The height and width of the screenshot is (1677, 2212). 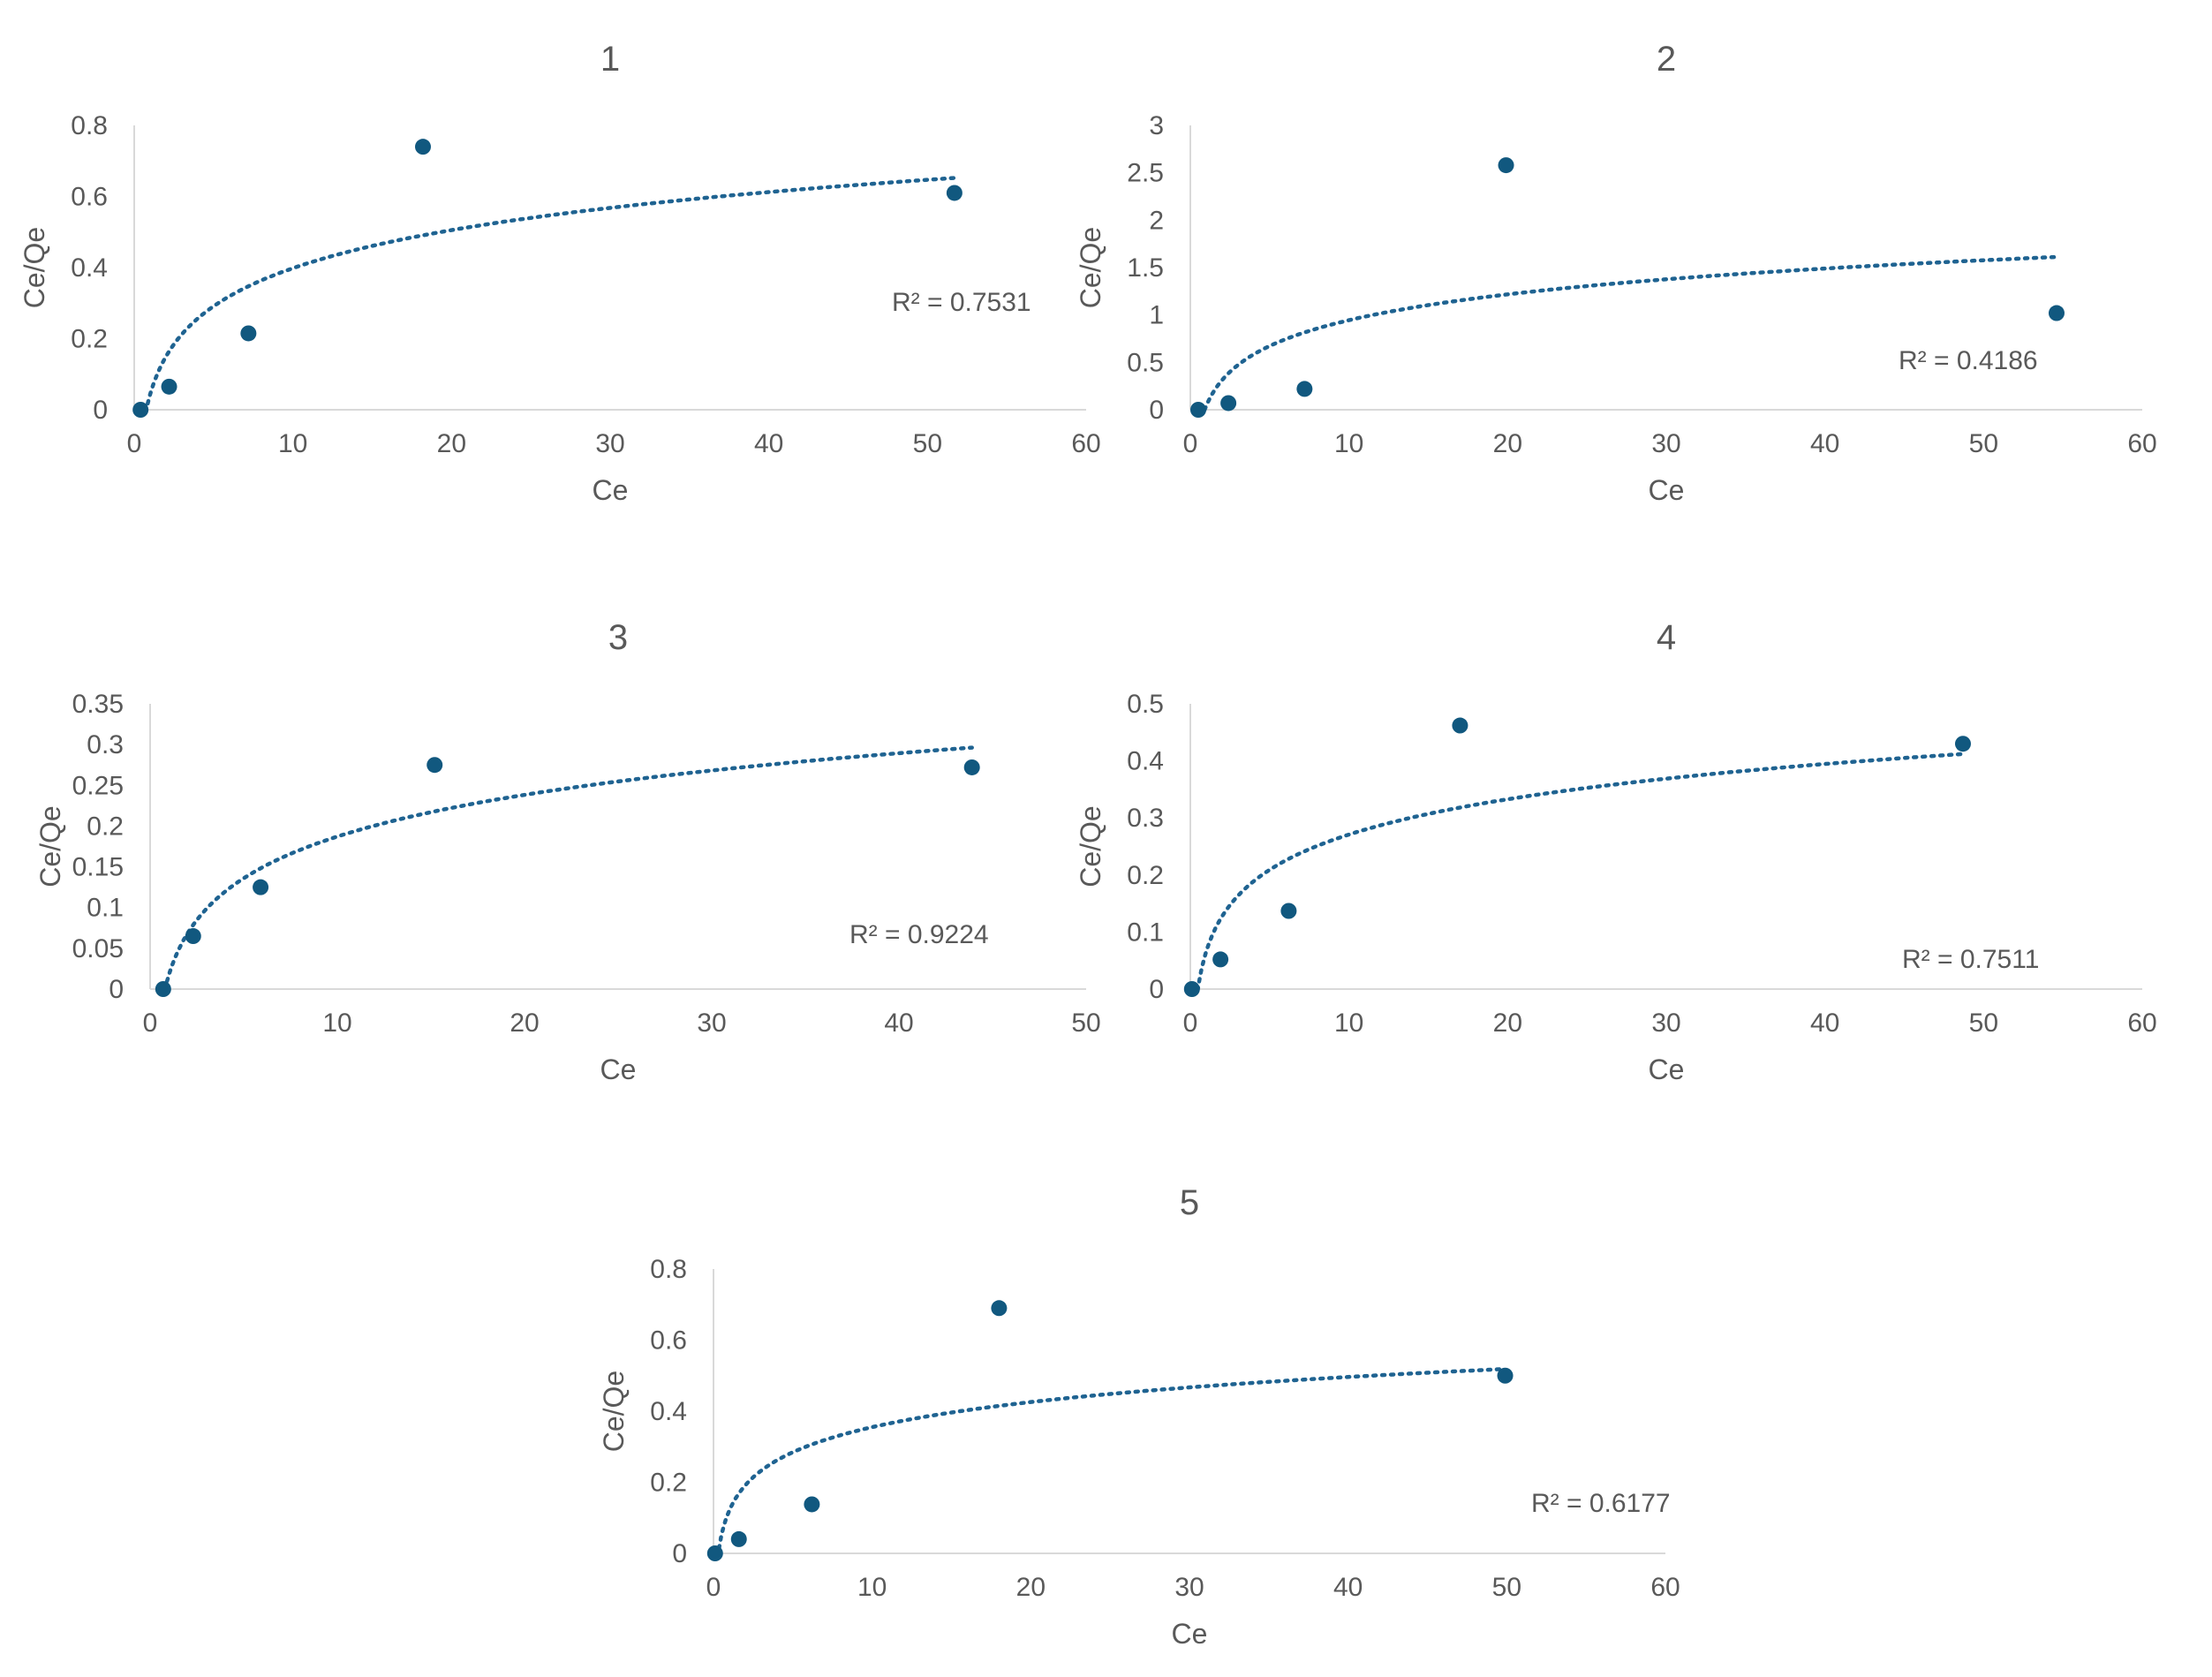 What do you see at coordinates (618, 637) in the screenshot?
I see `chart-title: 3` at bounding box center [618, 637].